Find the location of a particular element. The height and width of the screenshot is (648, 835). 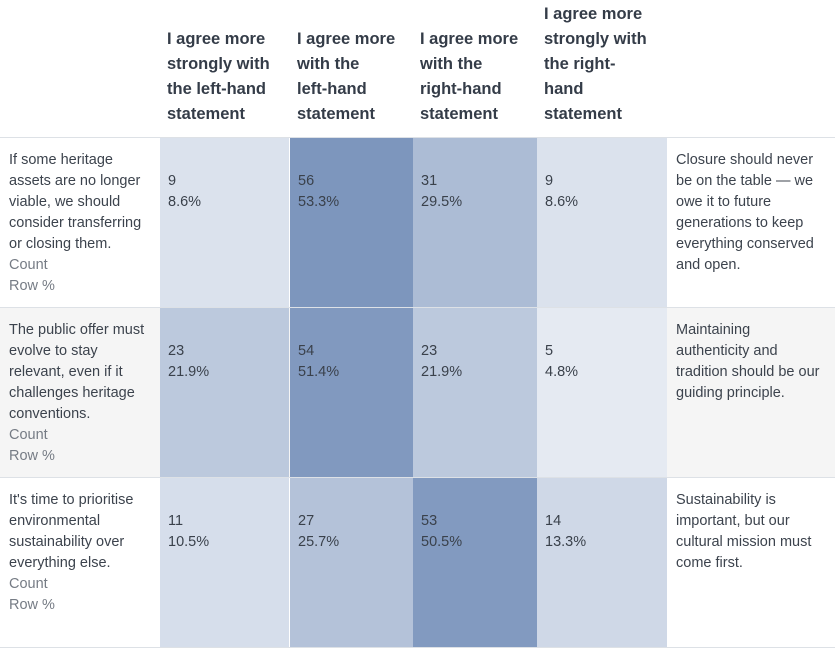

heat-cell: 11 10.5% is located at coordinates (224, 563).